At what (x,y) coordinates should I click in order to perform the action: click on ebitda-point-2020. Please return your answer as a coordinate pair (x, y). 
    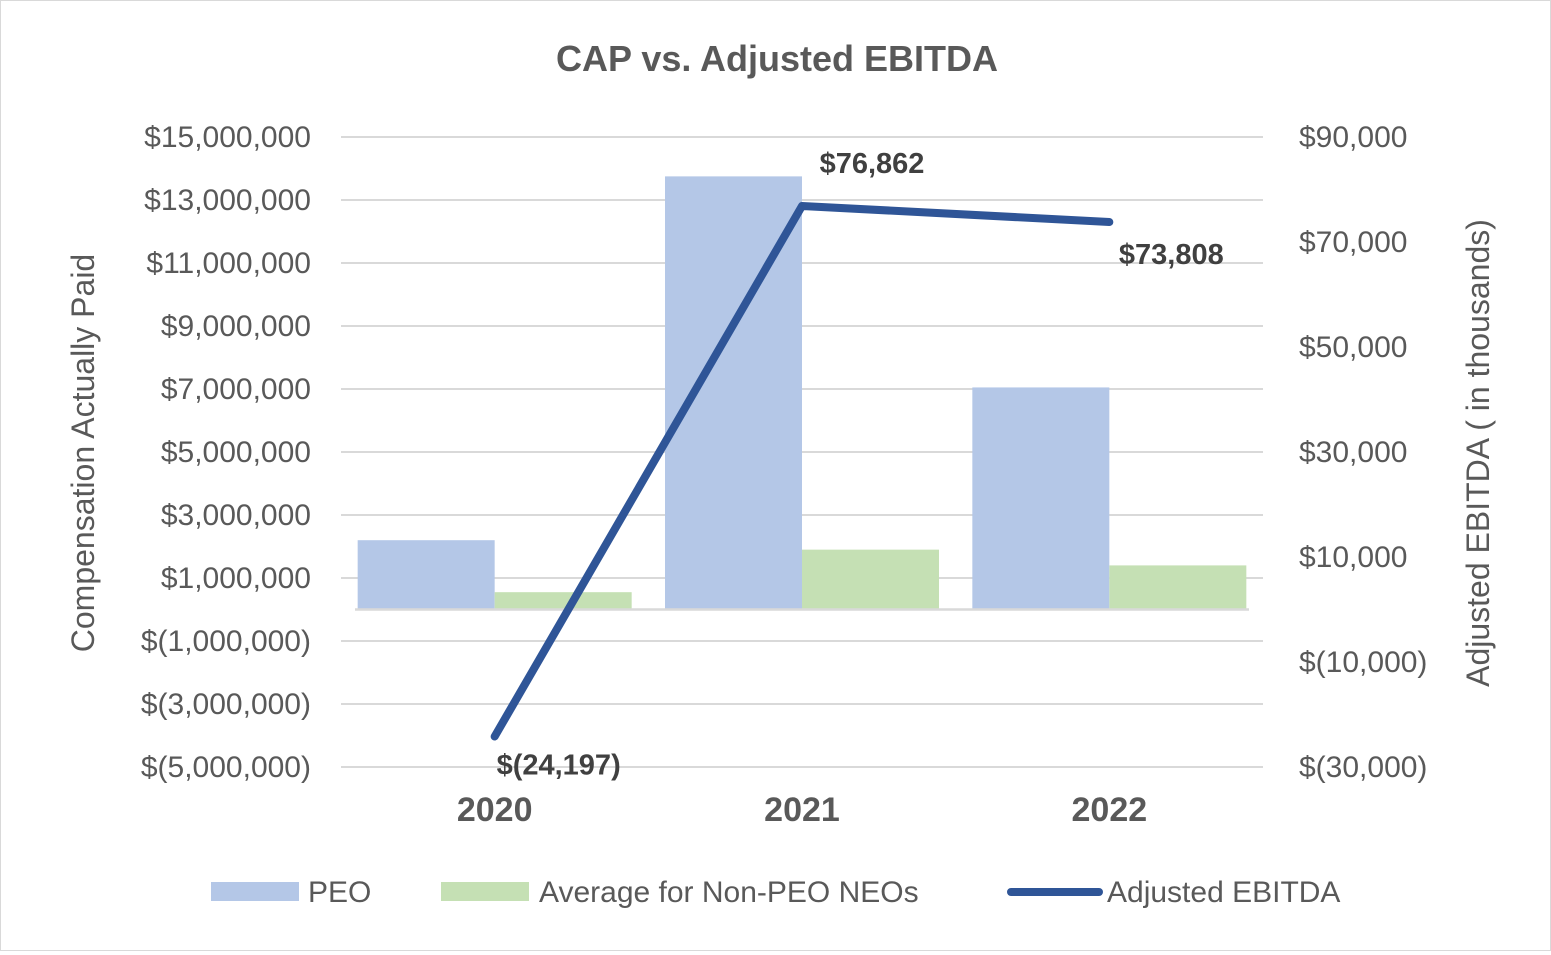
    Looking at the image, I should click on (494, 736).